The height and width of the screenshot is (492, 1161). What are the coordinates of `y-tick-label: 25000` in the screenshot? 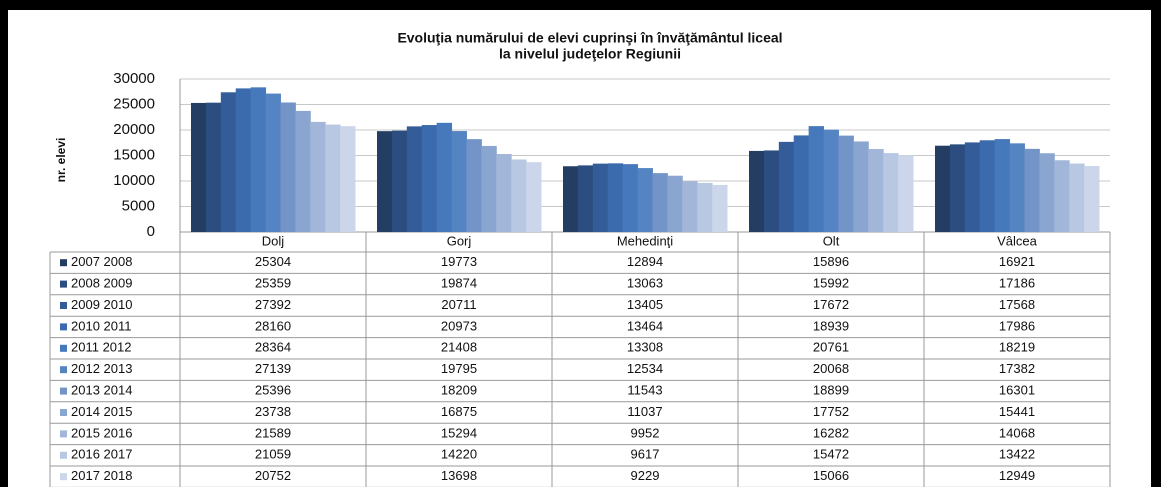 It's located at (134, 103).